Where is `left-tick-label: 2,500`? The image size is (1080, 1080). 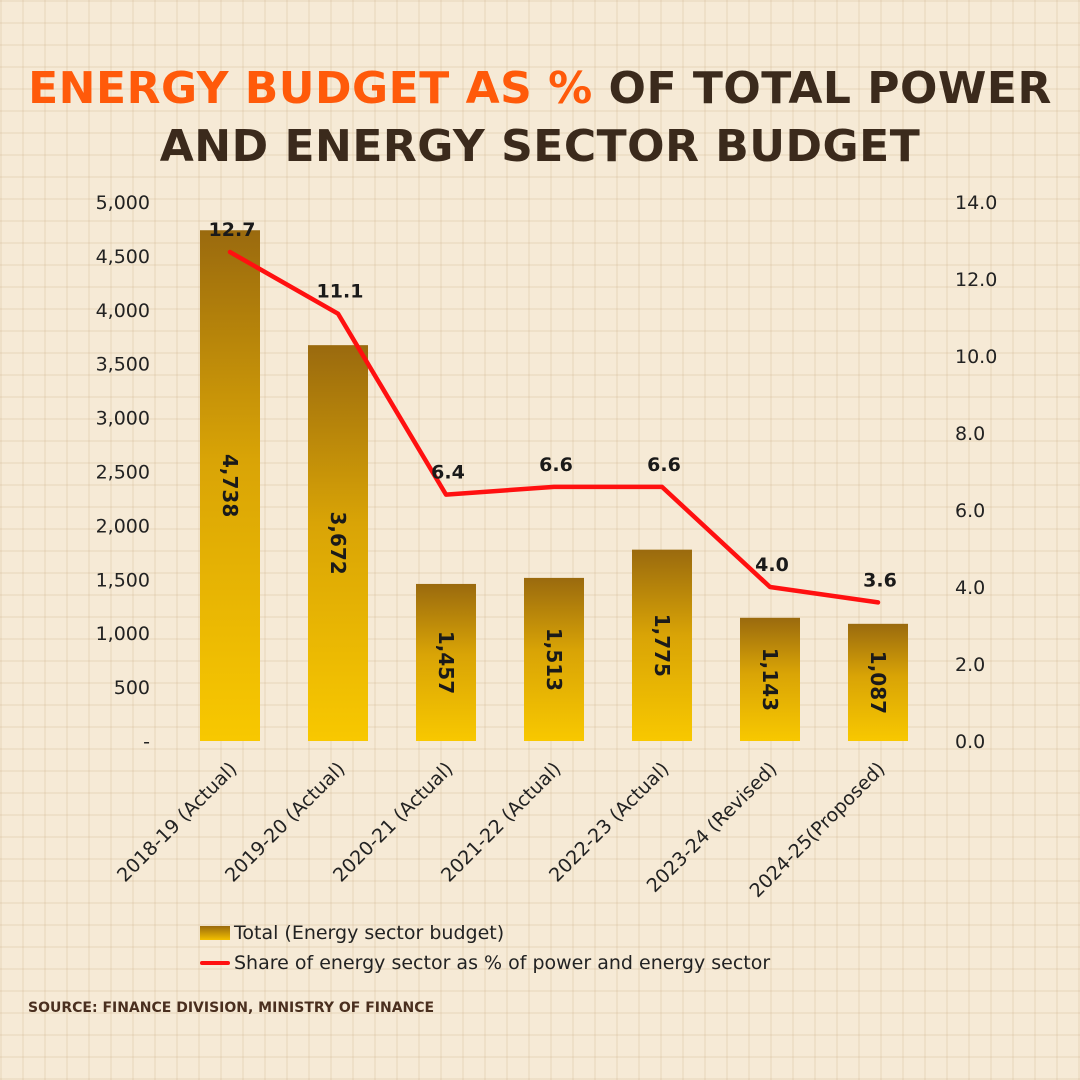 left-tick-label: 2,500 is located at coordinates (123, 473).